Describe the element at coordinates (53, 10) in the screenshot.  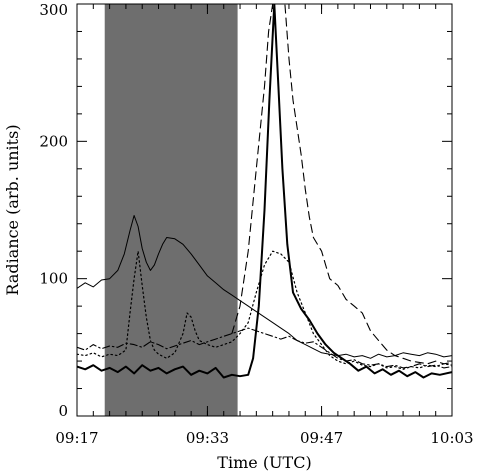
I see `y-tick-label: 300` at that location.